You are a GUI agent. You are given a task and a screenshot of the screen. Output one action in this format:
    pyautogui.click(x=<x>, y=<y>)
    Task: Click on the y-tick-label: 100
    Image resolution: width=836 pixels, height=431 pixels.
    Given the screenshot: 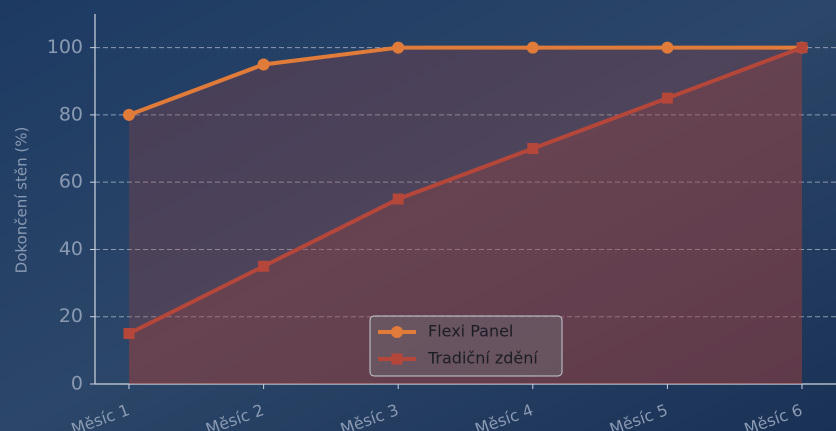 What is the action you would take?
    pyautogui.click(x=65, y=47)
    